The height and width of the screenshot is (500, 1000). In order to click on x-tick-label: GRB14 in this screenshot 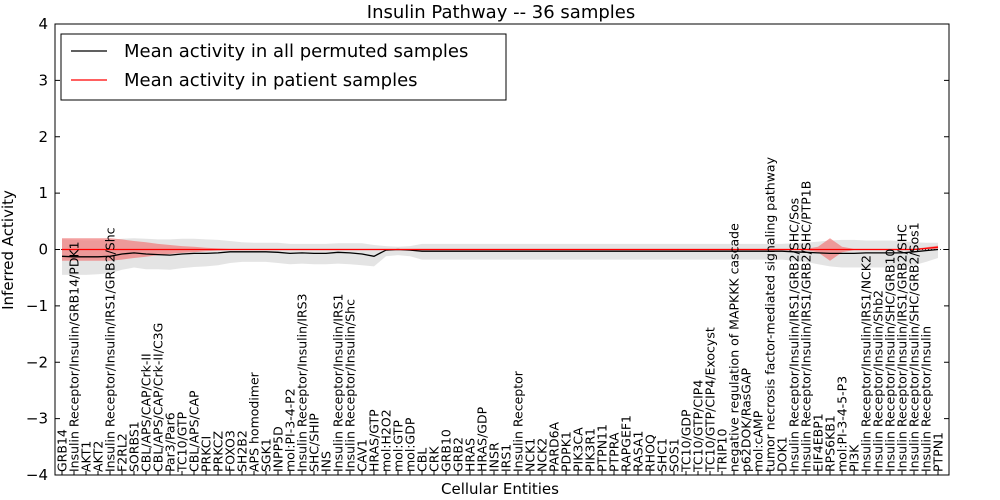, I will do `click(62, 450)`.